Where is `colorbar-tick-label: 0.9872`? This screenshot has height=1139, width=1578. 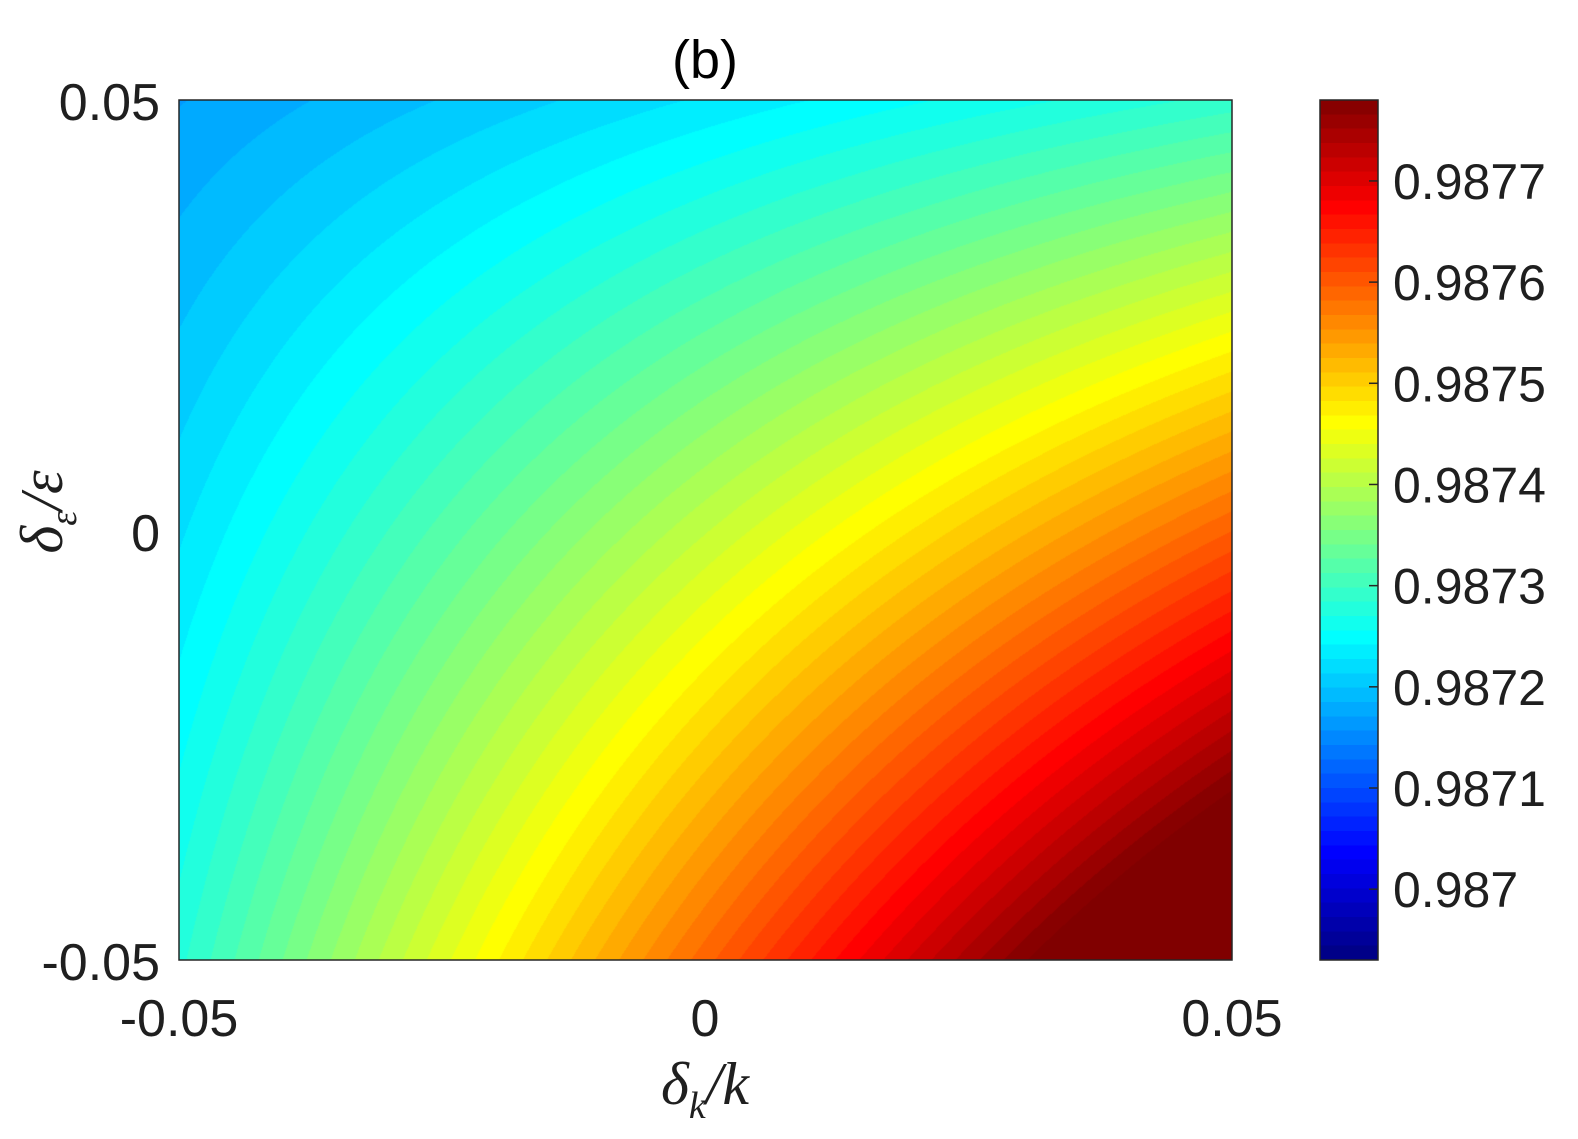
colorbar-tick-label: 0.9872 is located at coordinates (1469, 688).